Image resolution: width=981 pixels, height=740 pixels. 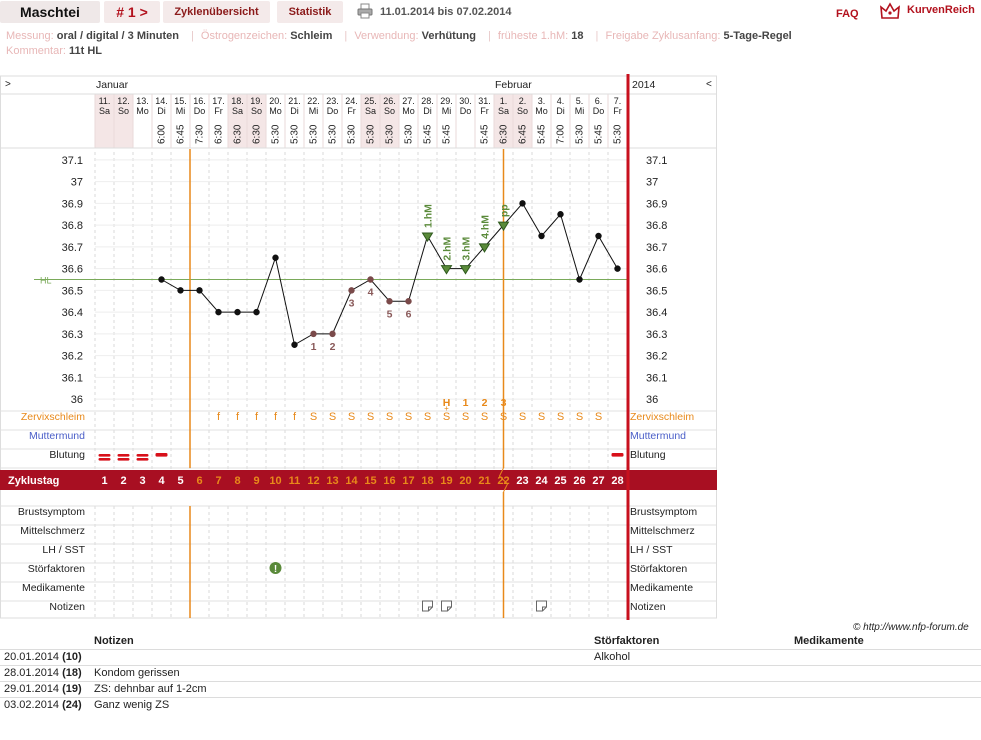 I want to click on date-tick-label: 7., so click(x=618, y=101).